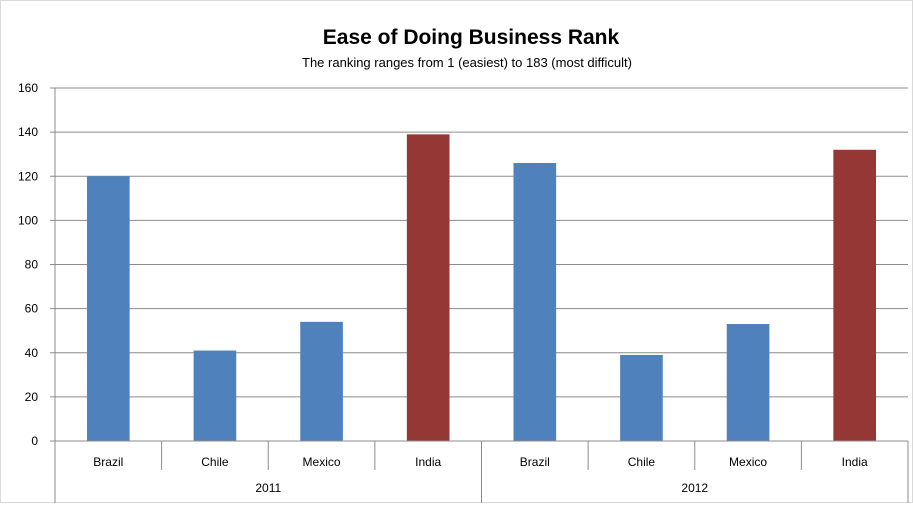  Describe the element at coordinates (32, 397) in the screenshot. I see `y-tick-label: 20` at that location.